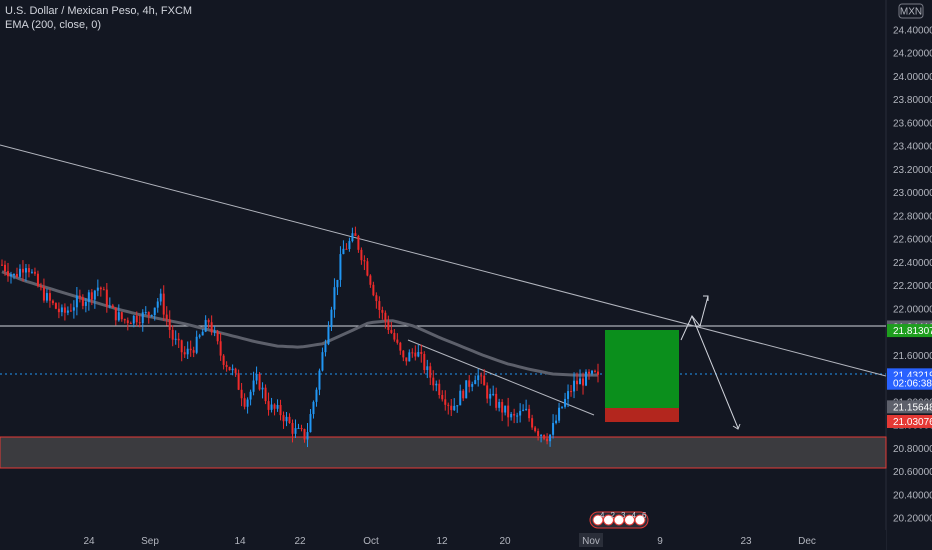 This screenshot has width=932, height=550. Describe the element at coordinates (642, 415) in the screenshot. I see `stop-zone` at that location.